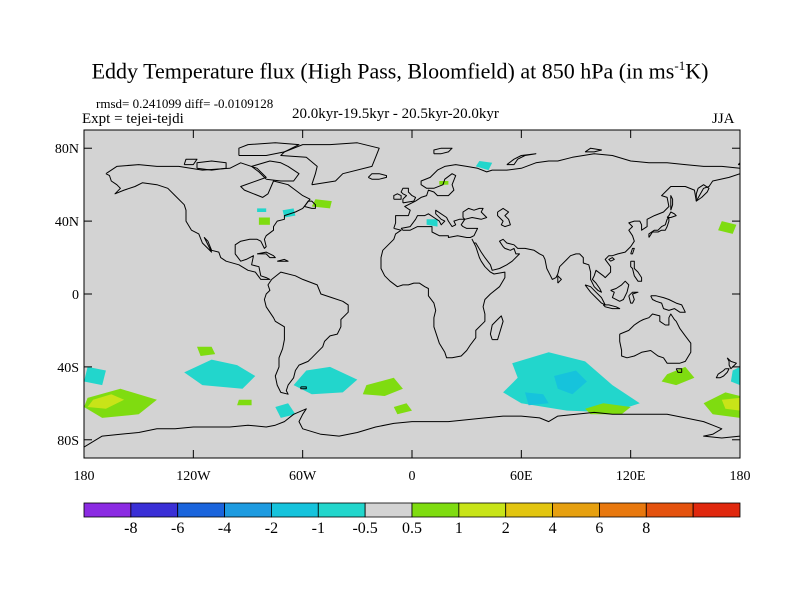 The height and width of the screenshot is (600, 800). What do you see at coordinates (303, 476) in the screenshot?
I see `x-tick-label: 60W` at bounding box center [303, 476].